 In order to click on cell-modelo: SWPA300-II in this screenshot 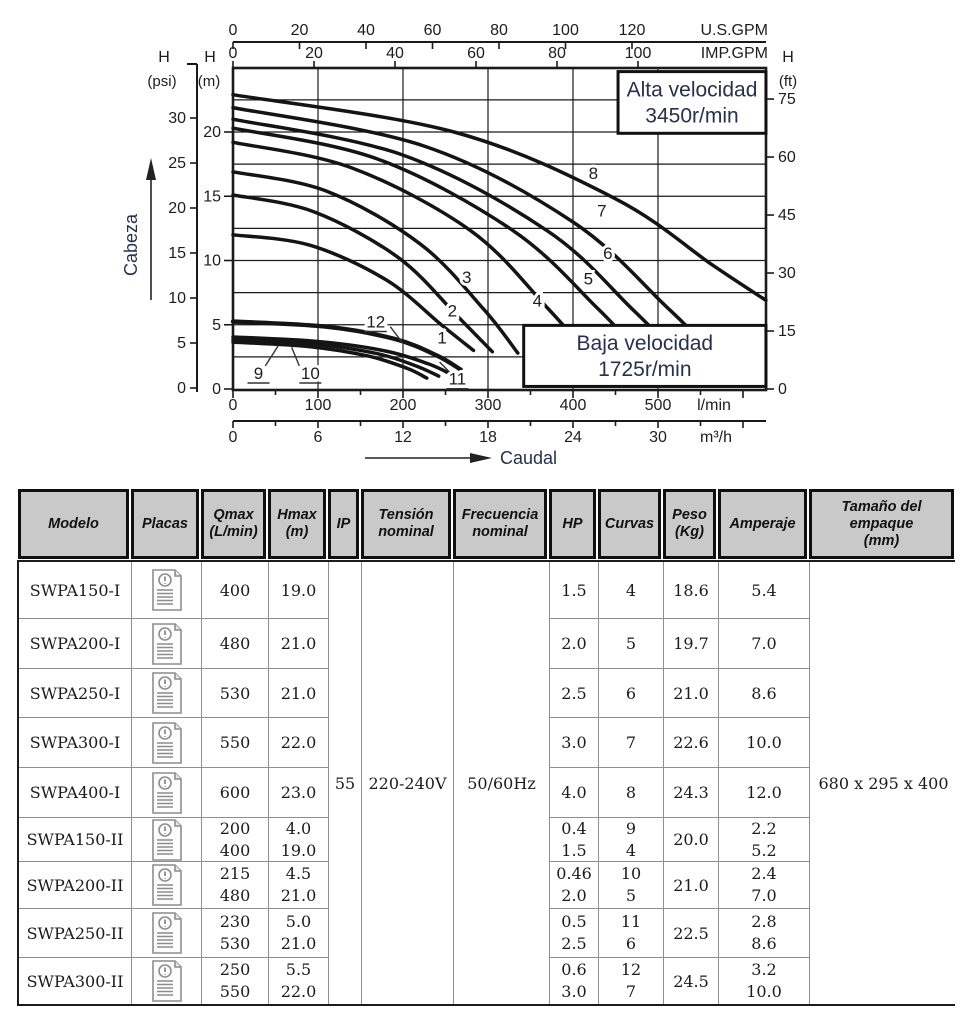, I will do `click(75, 981)`.